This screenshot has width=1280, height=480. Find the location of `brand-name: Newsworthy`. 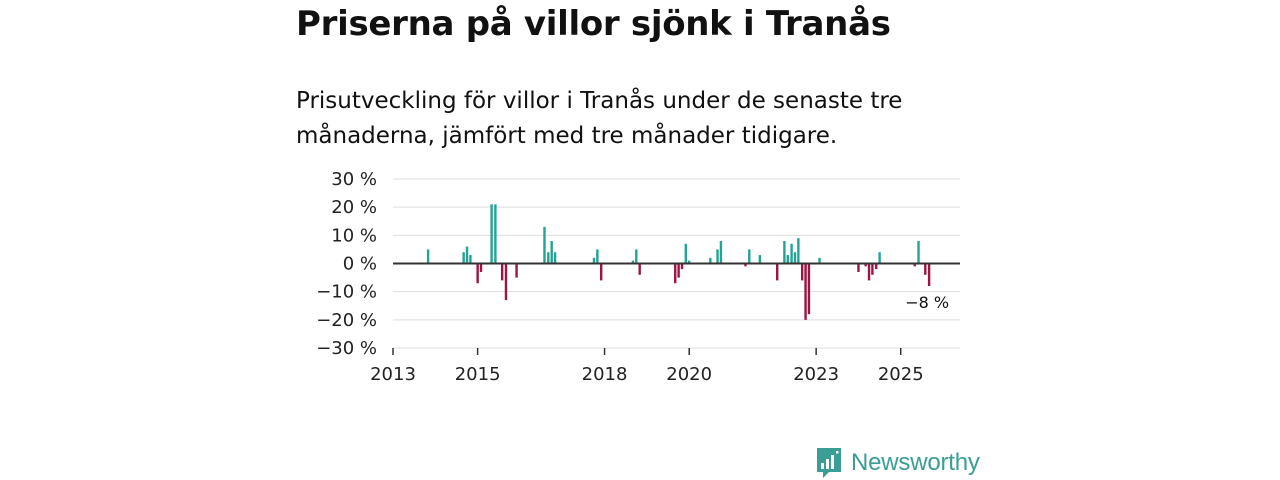

brand-name: Newsworthy is located at coordinates (915, 462).